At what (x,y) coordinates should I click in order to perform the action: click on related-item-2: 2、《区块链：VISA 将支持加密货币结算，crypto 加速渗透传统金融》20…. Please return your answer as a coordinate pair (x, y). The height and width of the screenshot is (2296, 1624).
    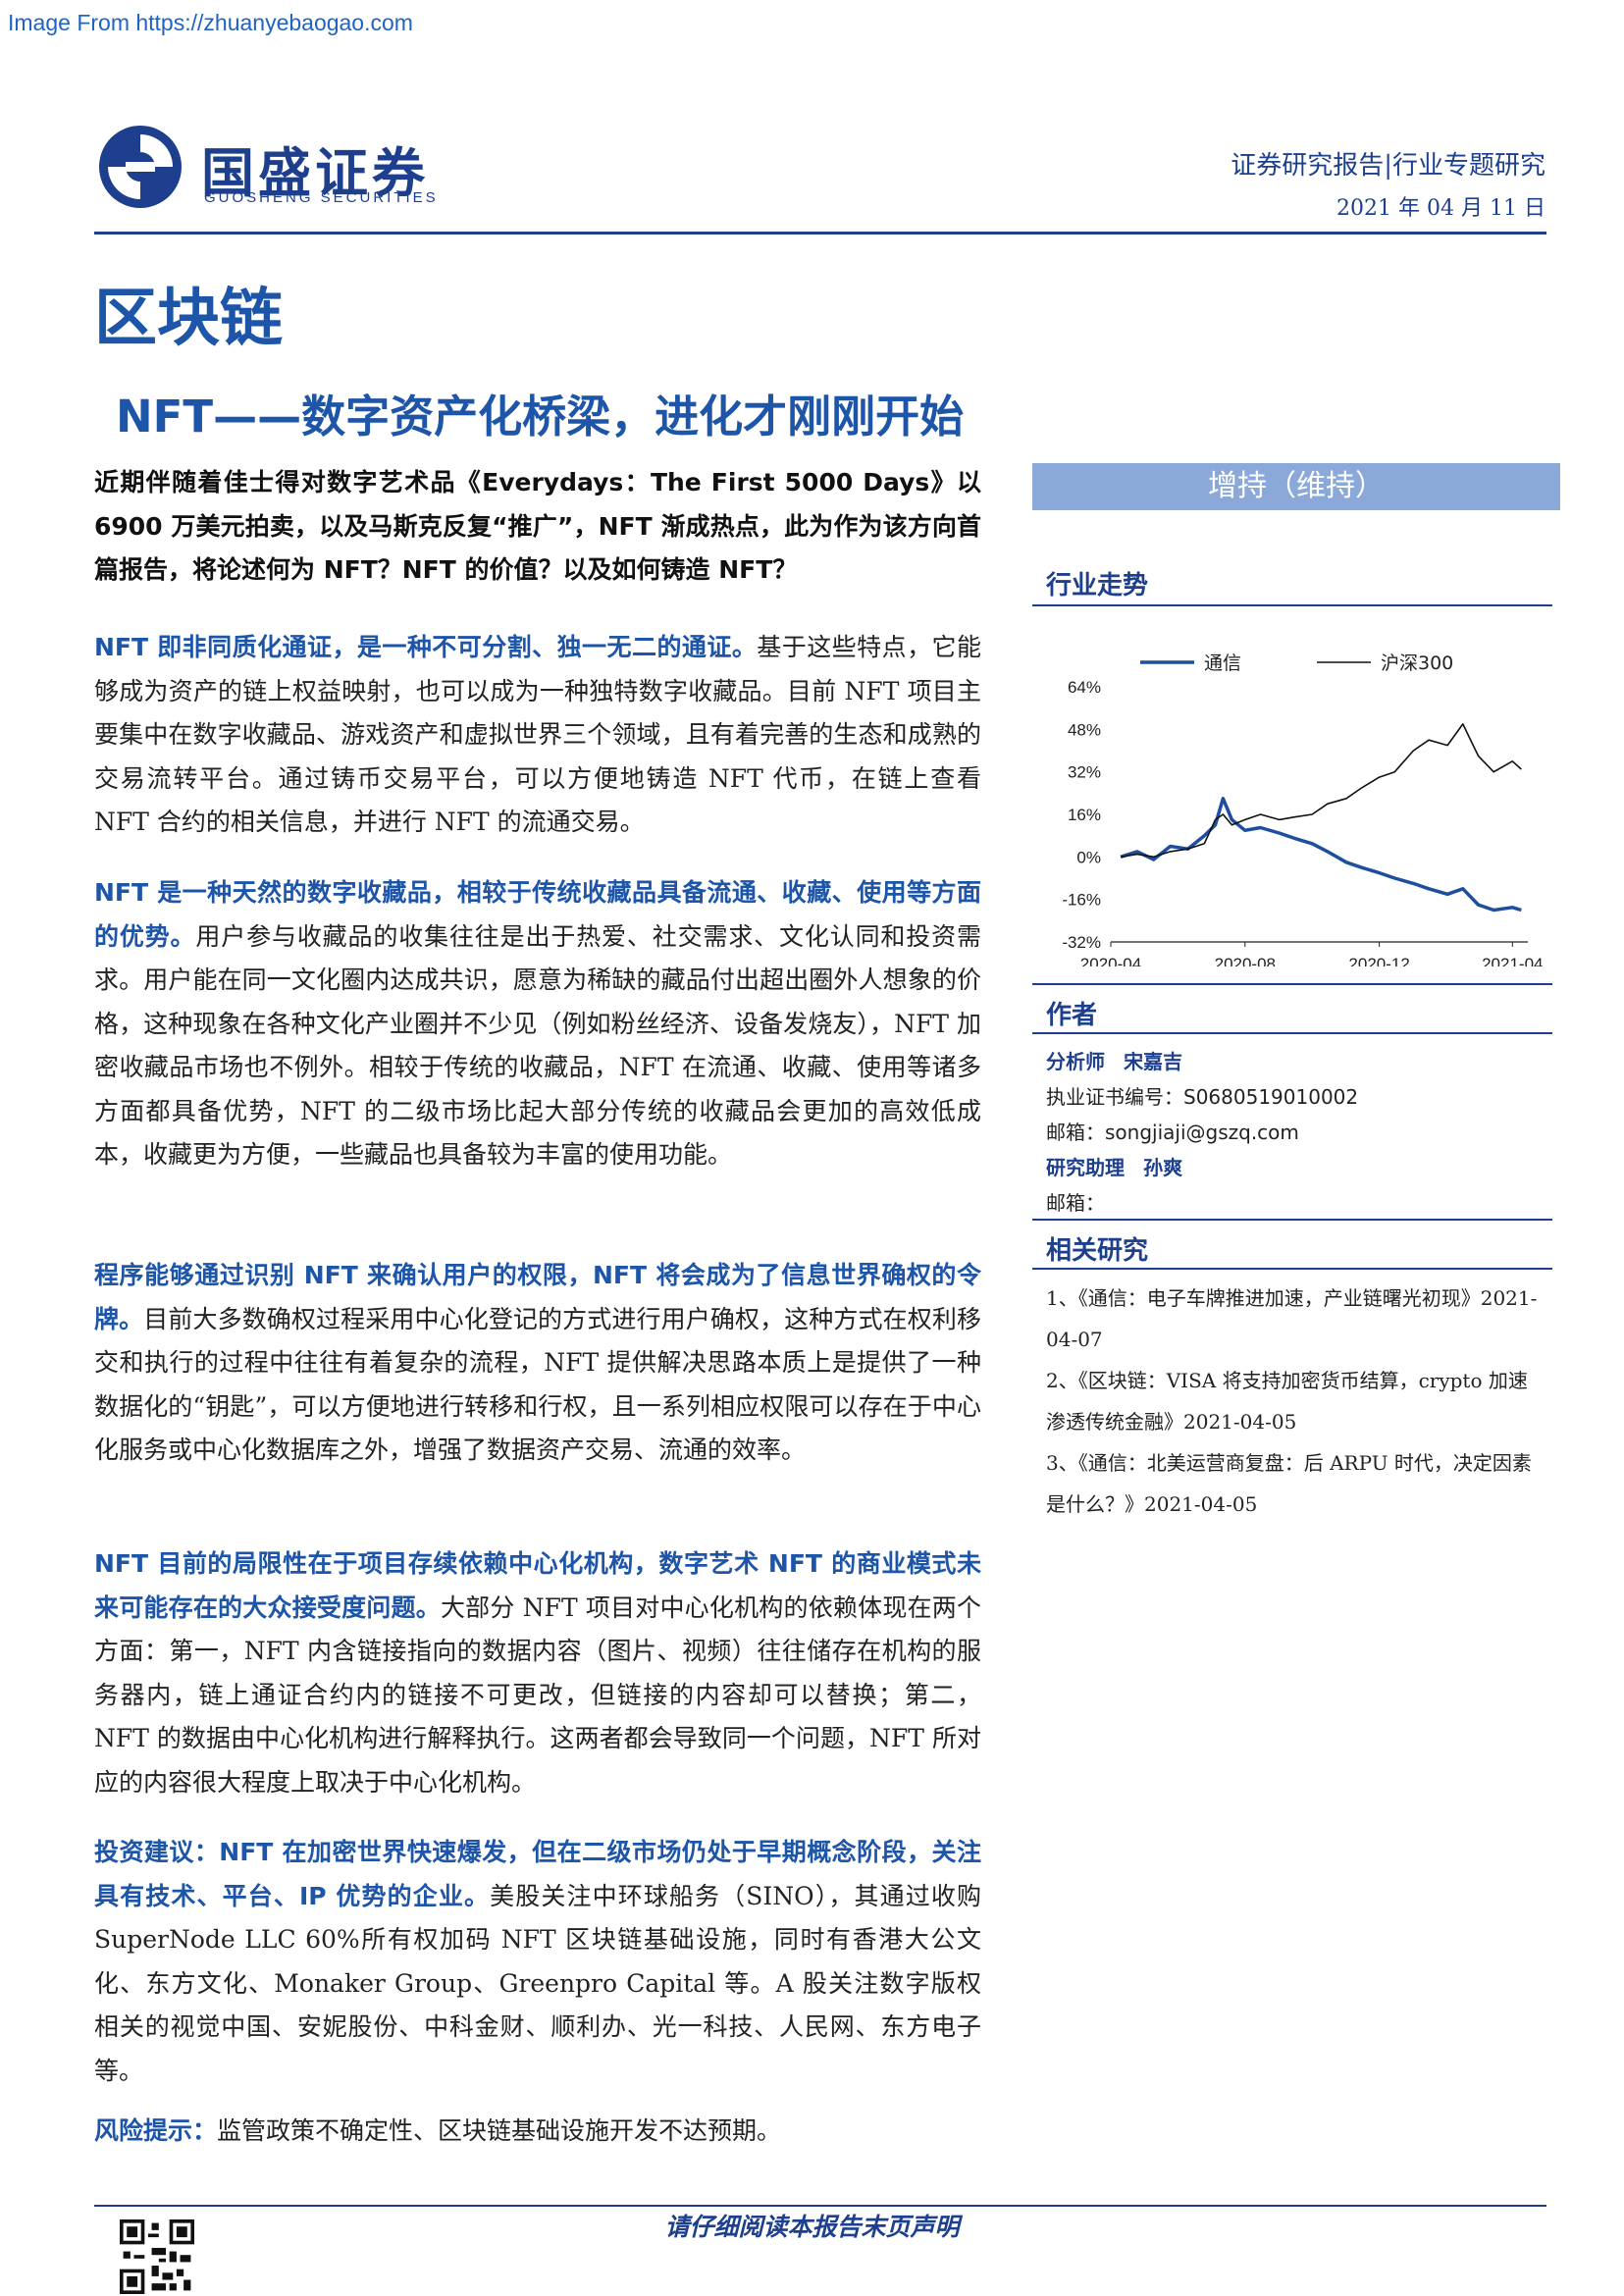
    Looking at the image, I should click on (1287, 1401).